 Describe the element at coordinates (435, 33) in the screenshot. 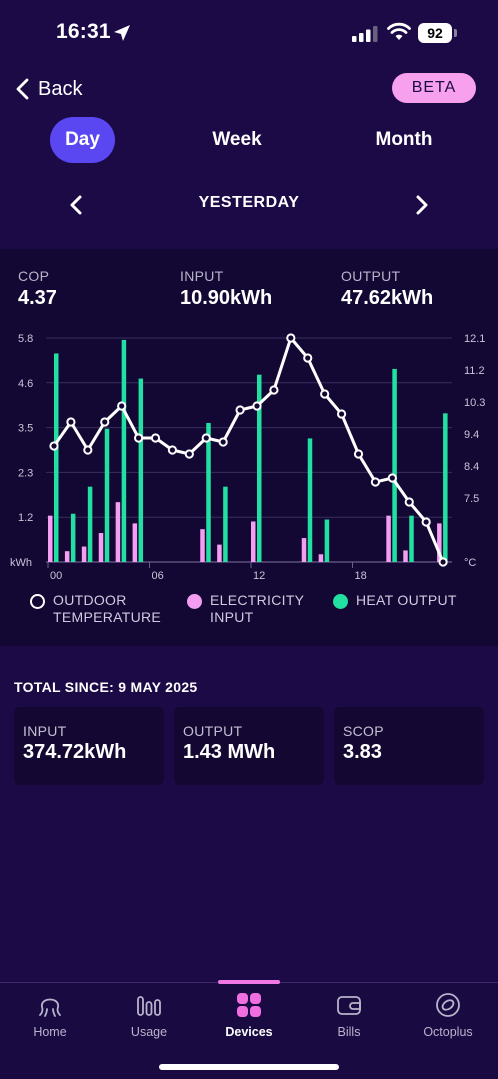

I see `battery-indicator: 92` at that location.